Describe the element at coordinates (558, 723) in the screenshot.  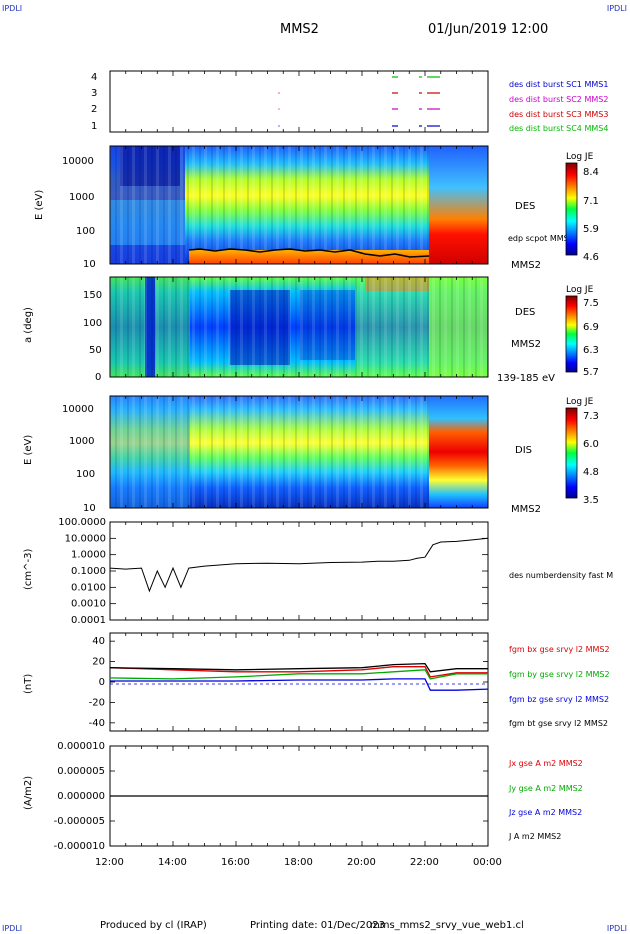
I see `bfield-legend-bt: fgm bt gse srvy l2 MMS2` at that location.